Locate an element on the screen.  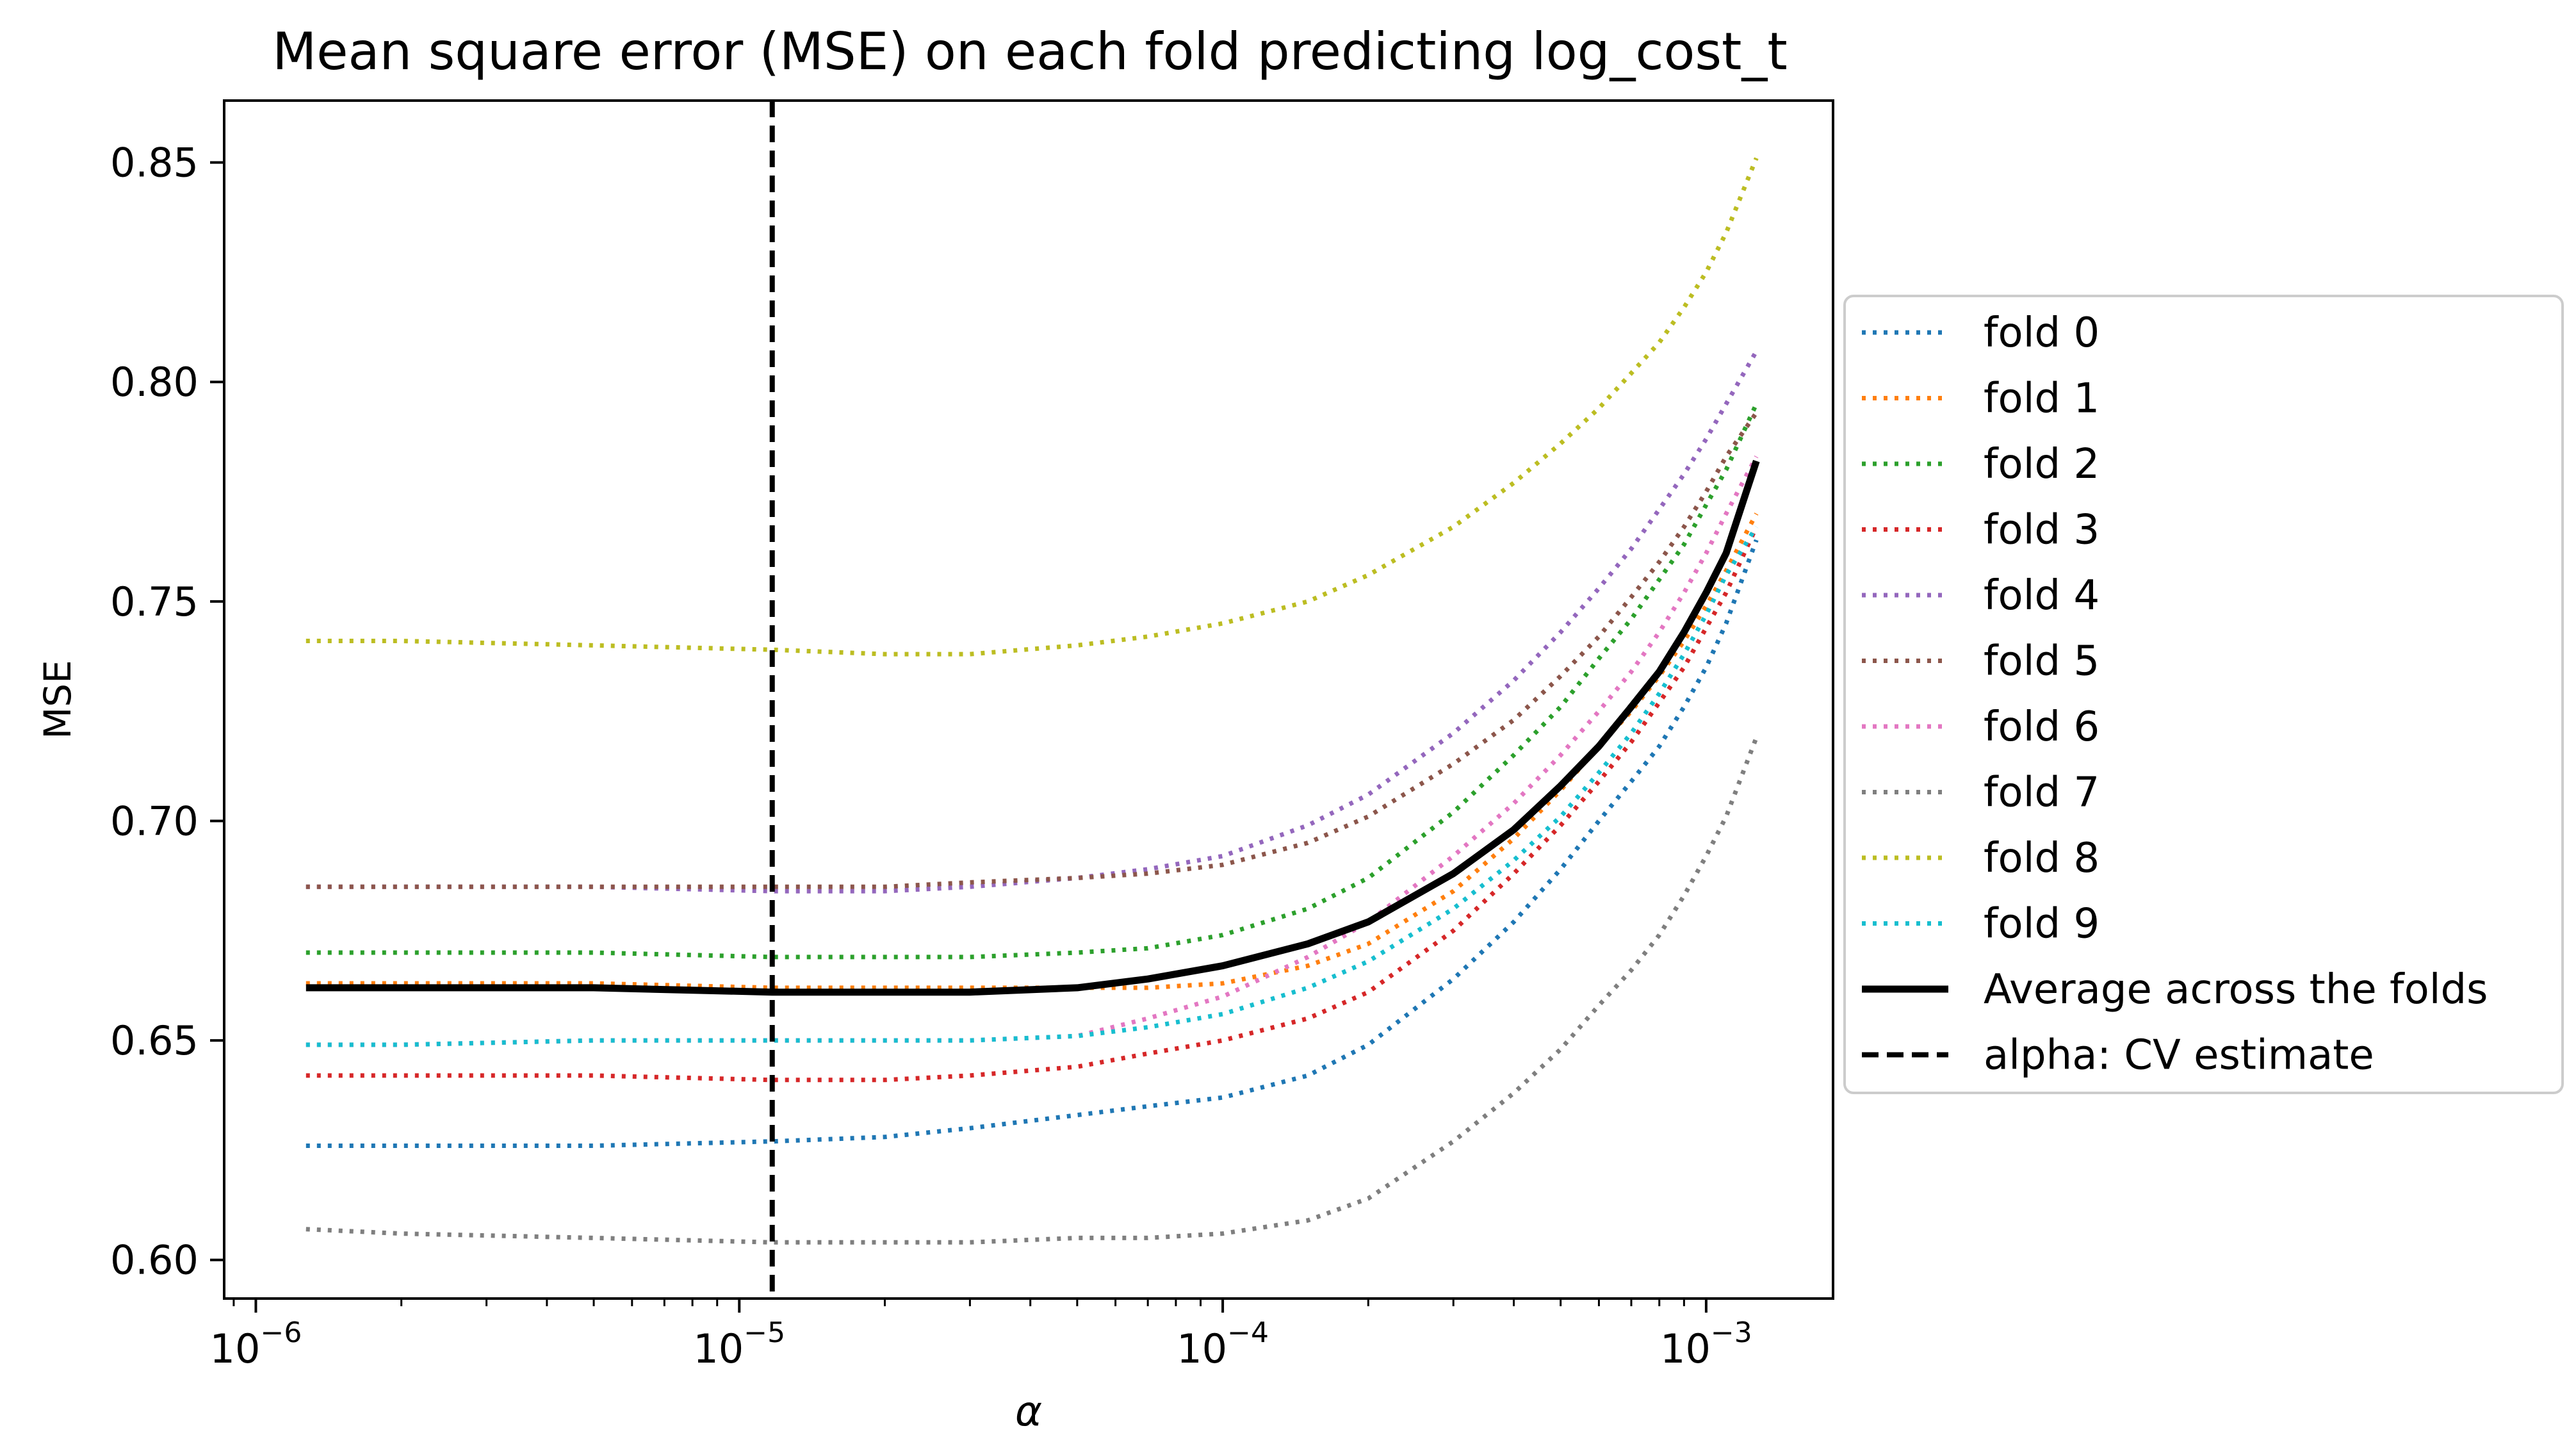
y-tick-label: 0.75 is located at coordinates (154, 601).